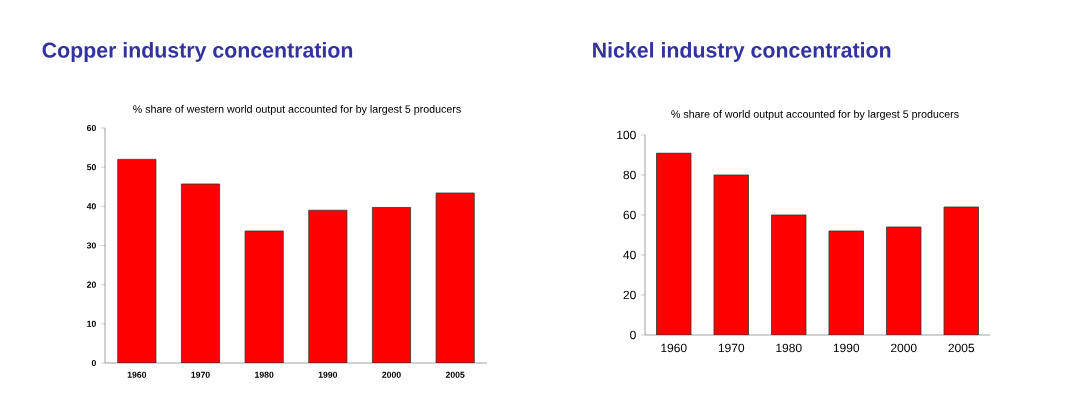  I want to click on y-tick-label: 50, so click(91, 167).